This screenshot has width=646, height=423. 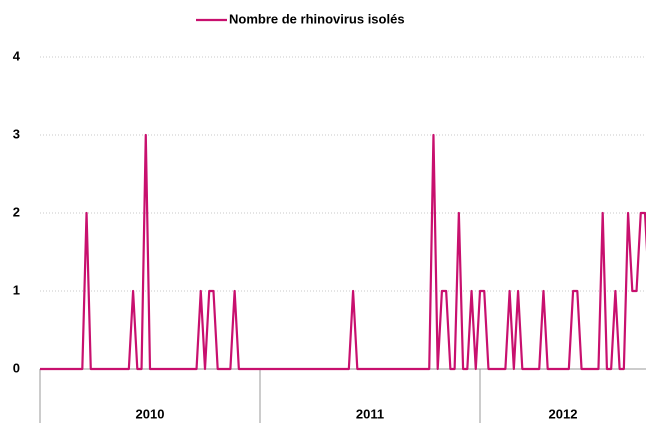 What do you see at coordinates (16, 367) in the screenshot?
I see `y-tick-label: 0` at bounding box center [16, 367].